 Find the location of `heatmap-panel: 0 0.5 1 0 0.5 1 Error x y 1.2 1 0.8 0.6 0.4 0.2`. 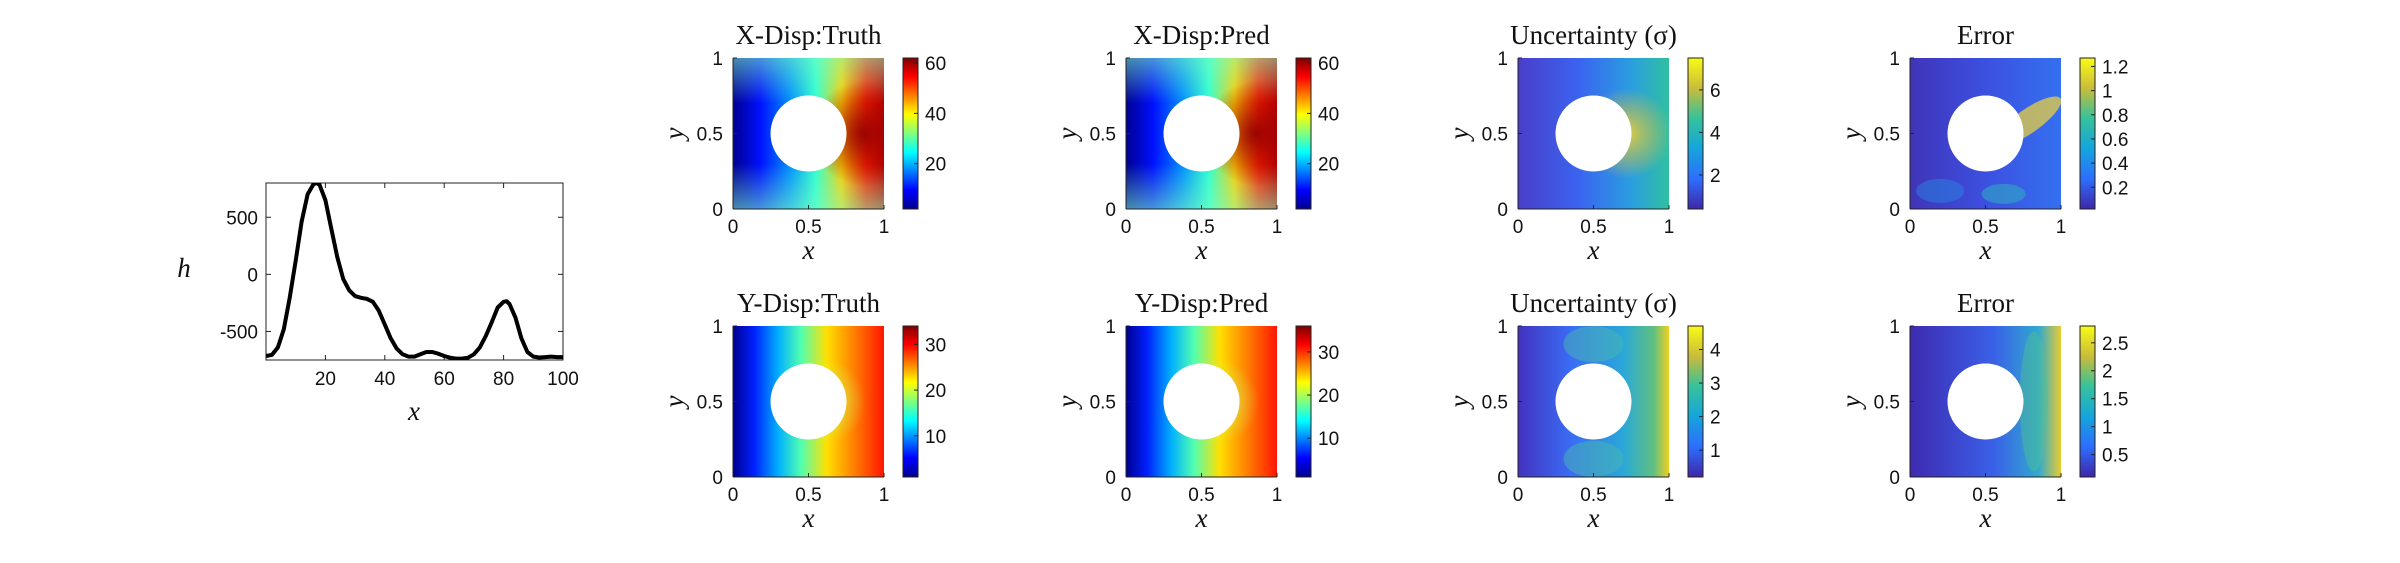

heatmap-panel: 0 0.5 1 0 0.5 1 Error x y 1.2 1 0.8 0.6 0.4 0.2 is located at coordinates (1982, 142).